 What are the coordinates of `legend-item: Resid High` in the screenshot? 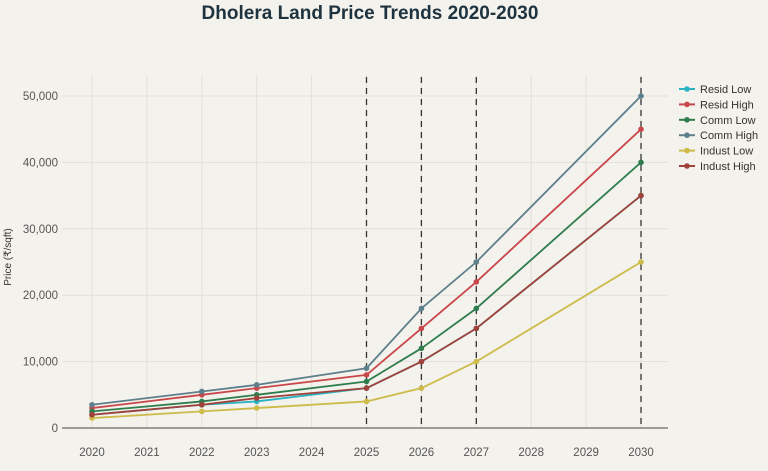 It's located at (716, 105).